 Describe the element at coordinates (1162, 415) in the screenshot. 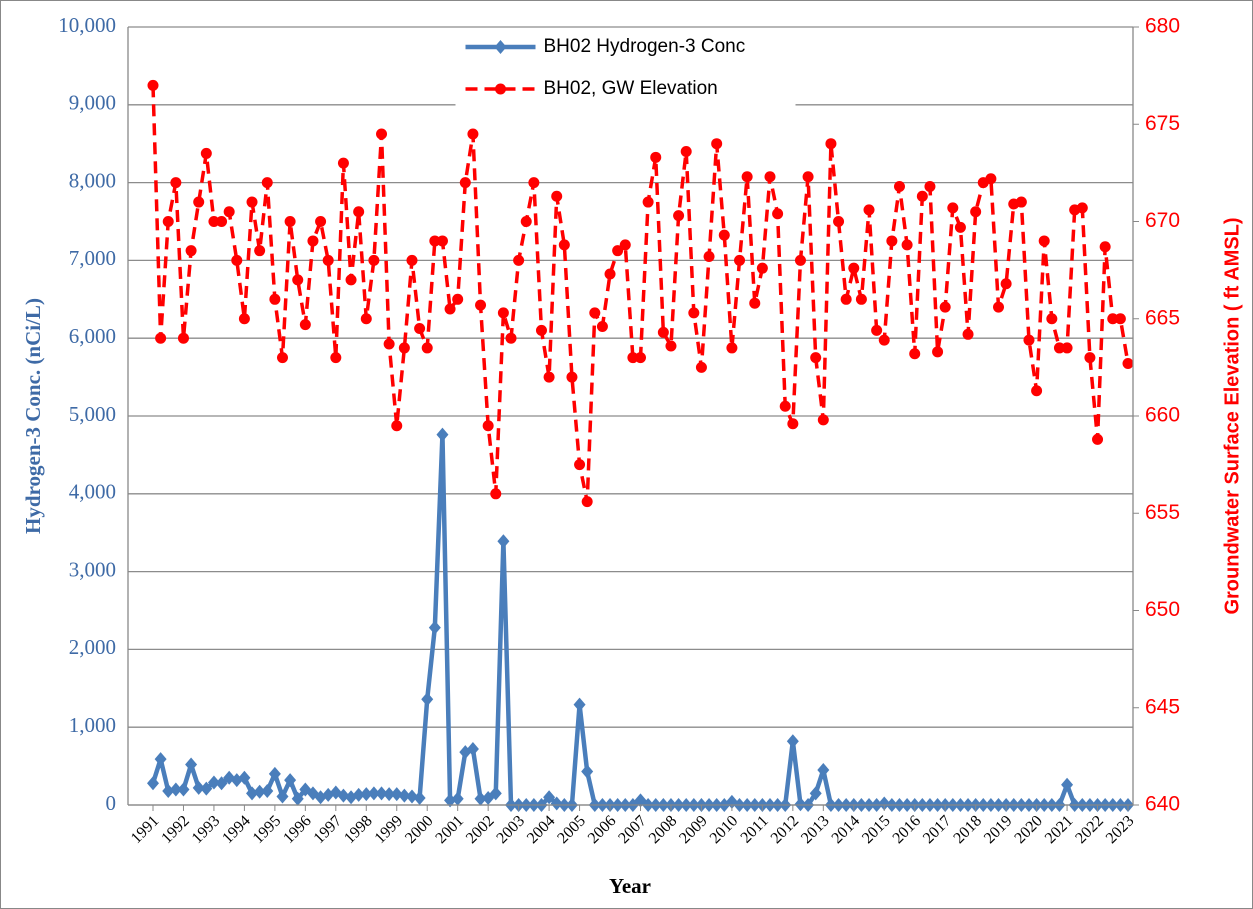

I see `y2-tick-label: 660` at that location.